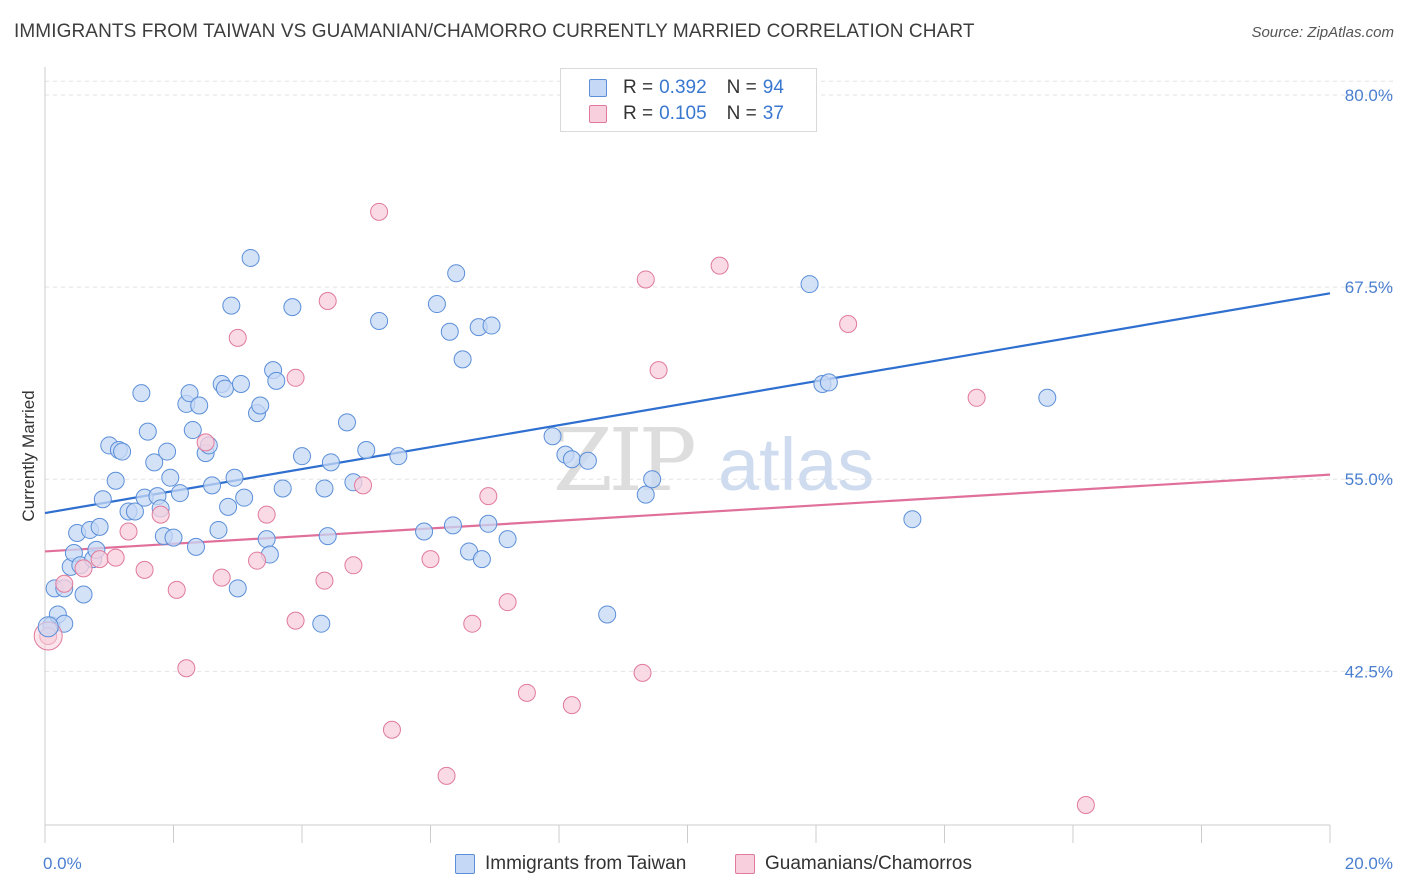  I want to click on legend-r-value-guamanian: 0.105, so click(683, 113).